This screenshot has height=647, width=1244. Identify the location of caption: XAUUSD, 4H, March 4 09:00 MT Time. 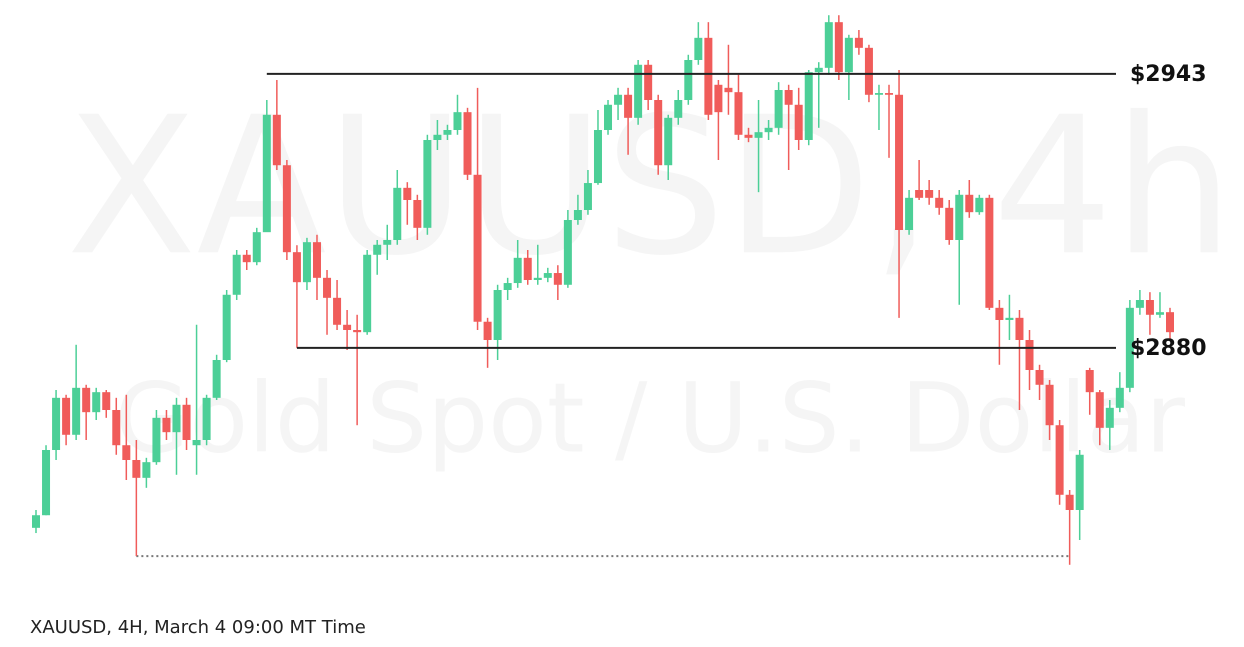
(198, 627).